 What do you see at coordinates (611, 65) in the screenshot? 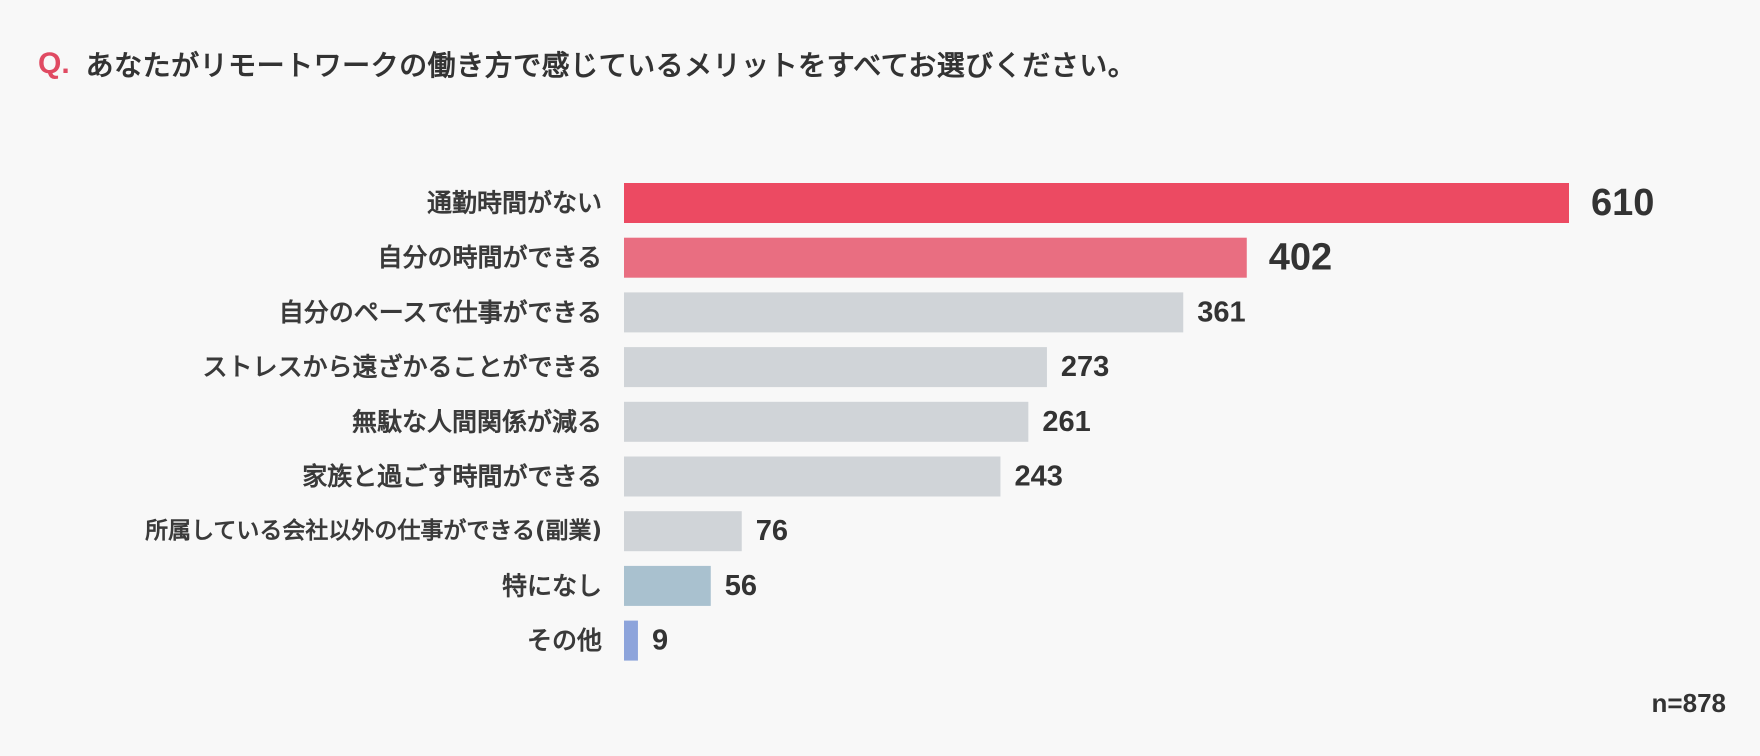
I see `question-text: あなたがリモートワークの働き方で感じているメリットをすべてお選びください。` at bounding box center [611, 65].